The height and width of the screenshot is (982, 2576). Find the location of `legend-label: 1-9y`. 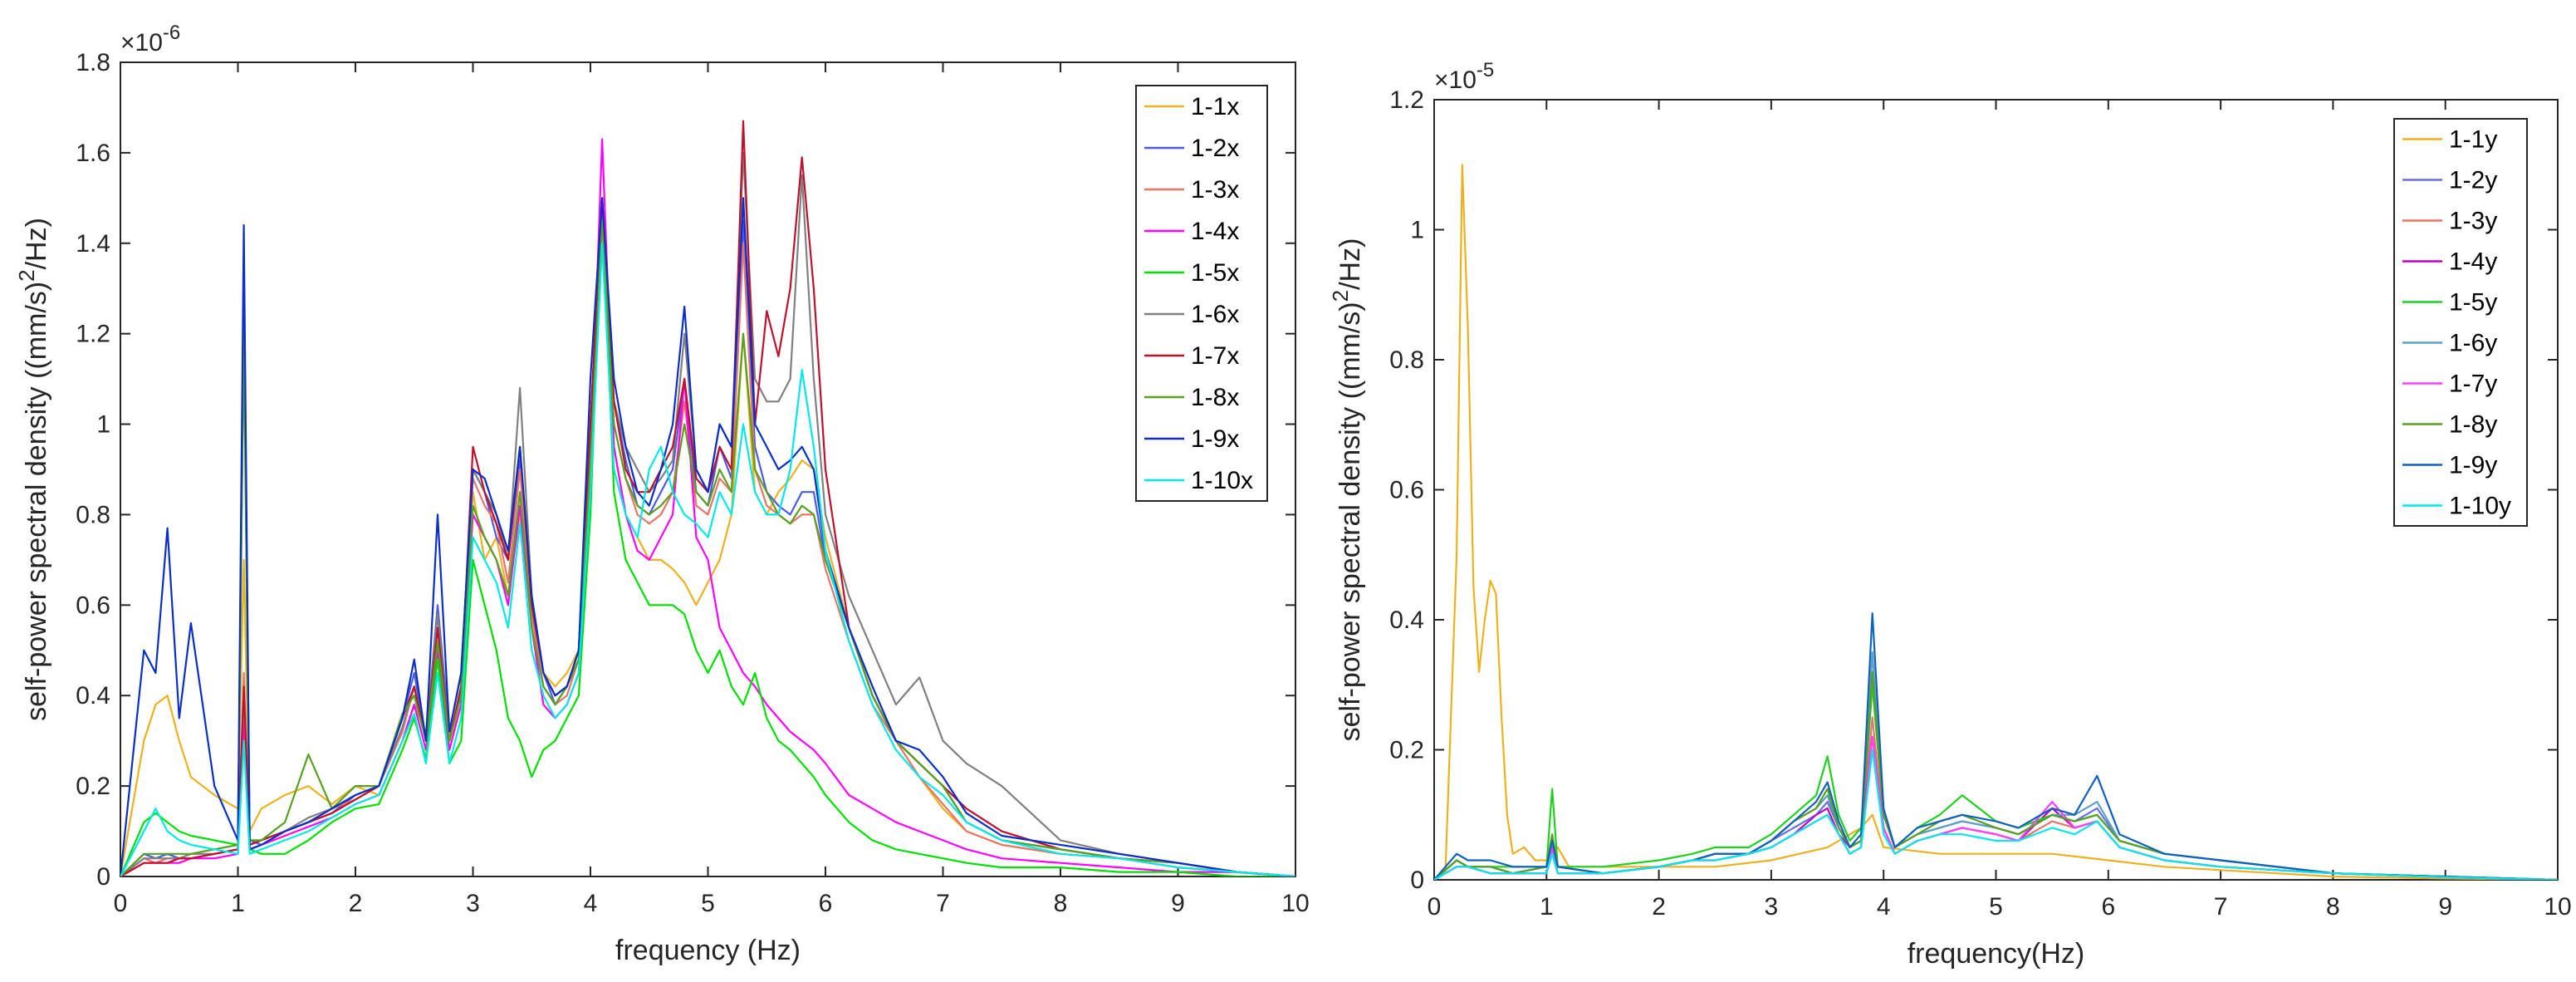

legend-label: 1-9y is located at coordinates (2473, 465).